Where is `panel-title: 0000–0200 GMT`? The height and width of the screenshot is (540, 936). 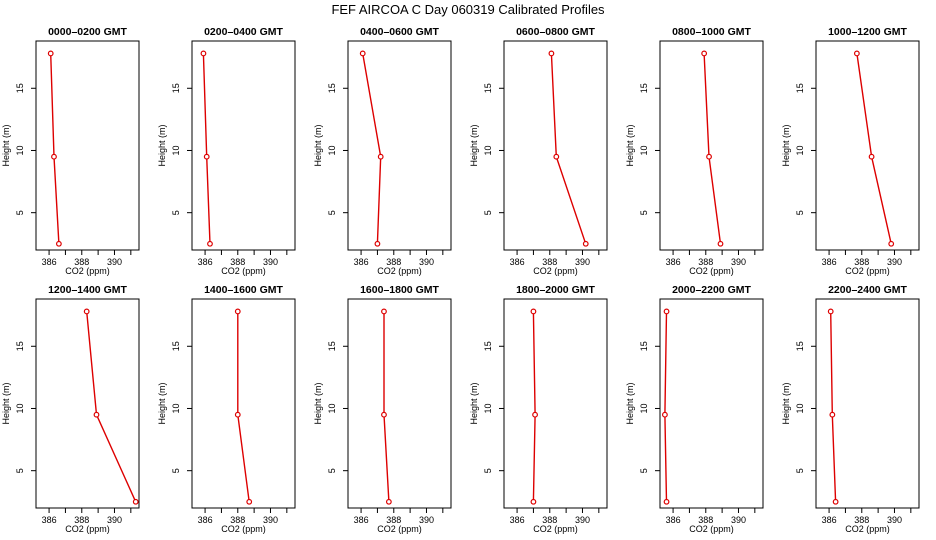 panel-title: 0000–0200 GMT is located at coordinates (87, 32).